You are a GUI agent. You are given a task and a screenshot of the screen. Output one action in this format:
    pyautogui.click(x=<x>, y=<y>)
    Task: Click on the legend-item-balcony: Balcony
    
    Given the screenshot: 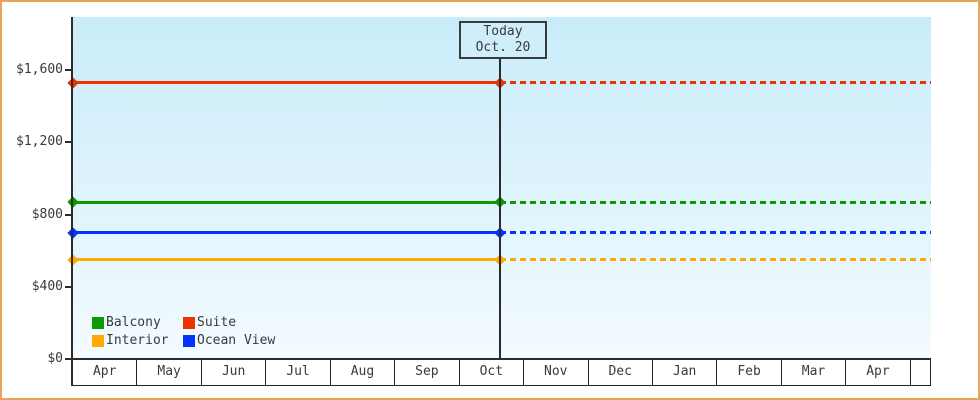 What is the action you would take?
    pyautogui.click(x=137, y=322)
    